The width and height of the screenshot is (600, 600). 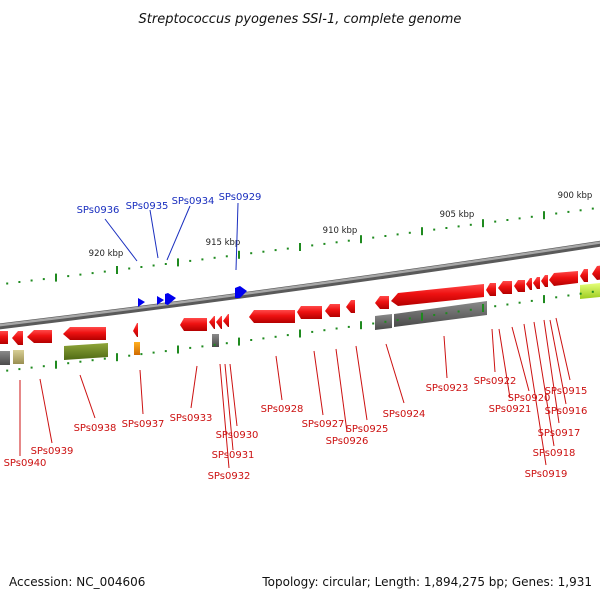 I want to click on feature-track, so click(x=300, y=324).